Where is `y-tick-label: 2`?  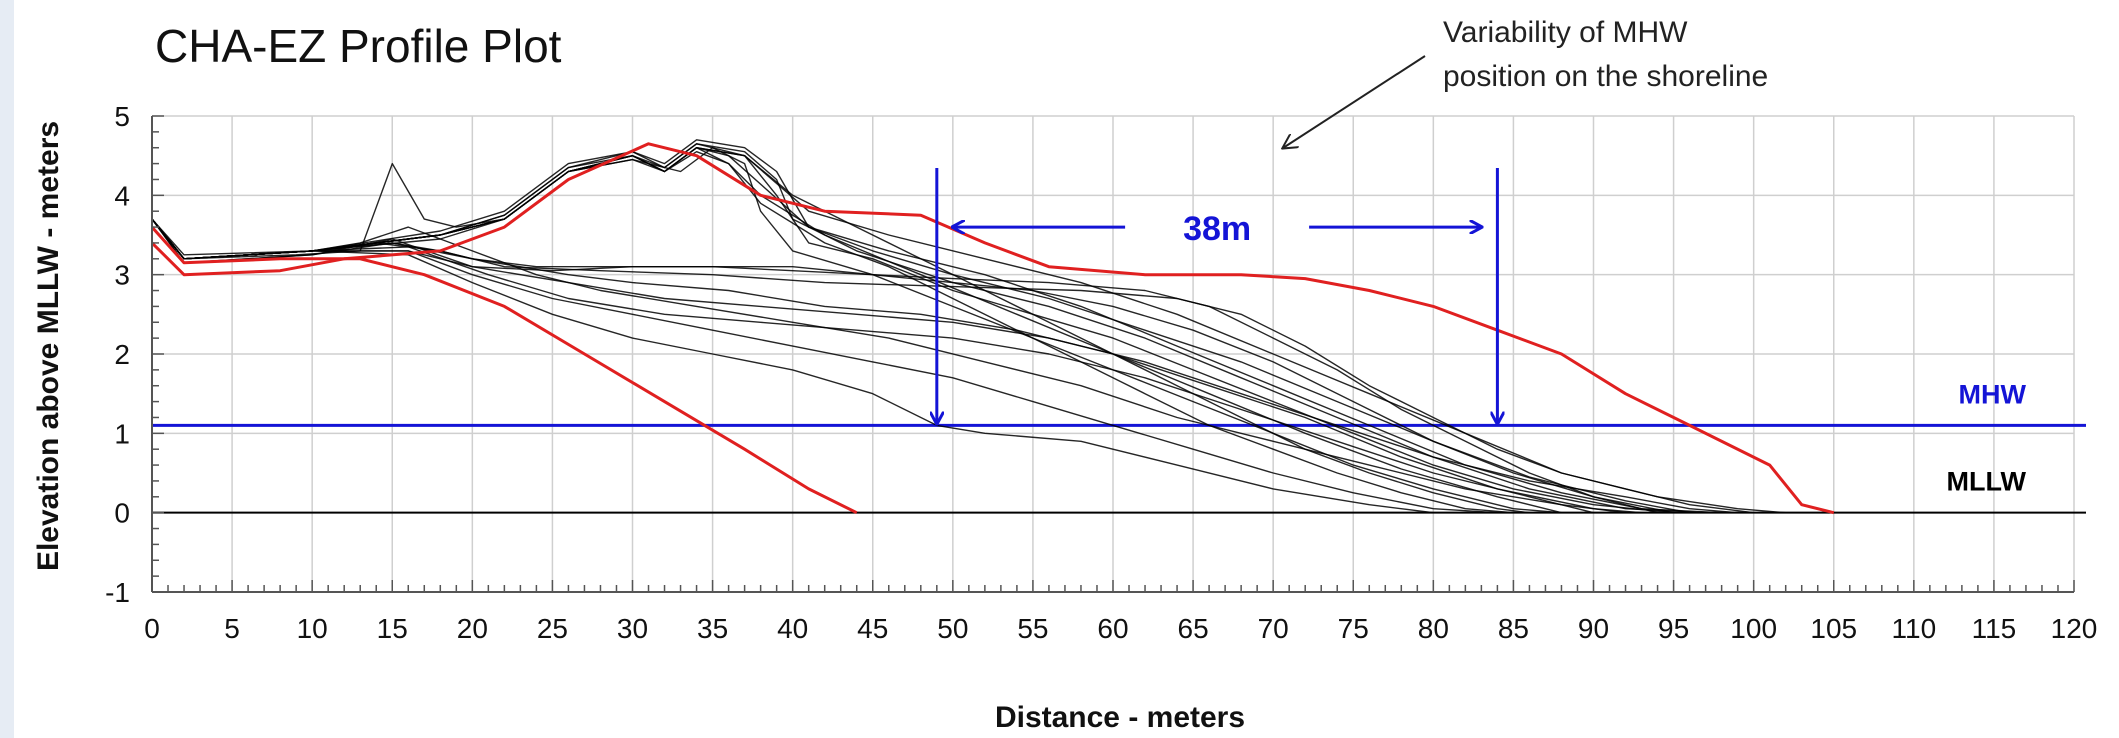 y-tick-label: 2 is located at coordinates (122, 354).